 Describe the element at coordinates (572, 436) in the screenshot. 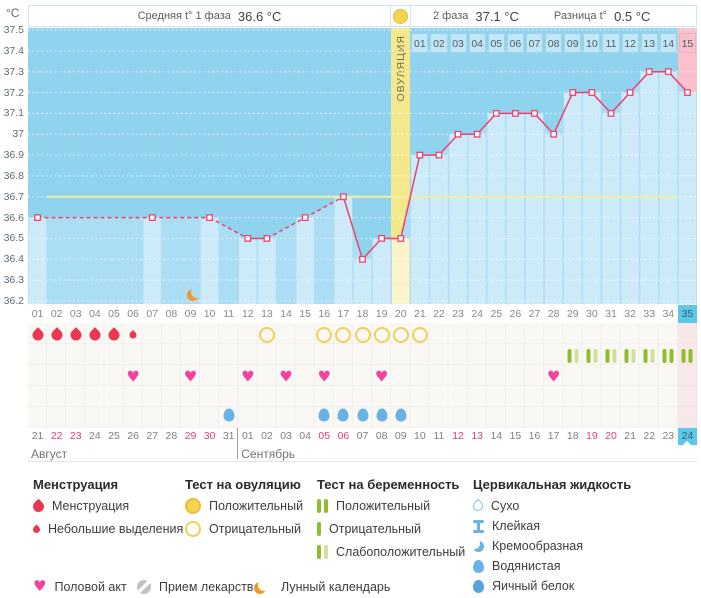

I see `date-cell: 18` at that location.